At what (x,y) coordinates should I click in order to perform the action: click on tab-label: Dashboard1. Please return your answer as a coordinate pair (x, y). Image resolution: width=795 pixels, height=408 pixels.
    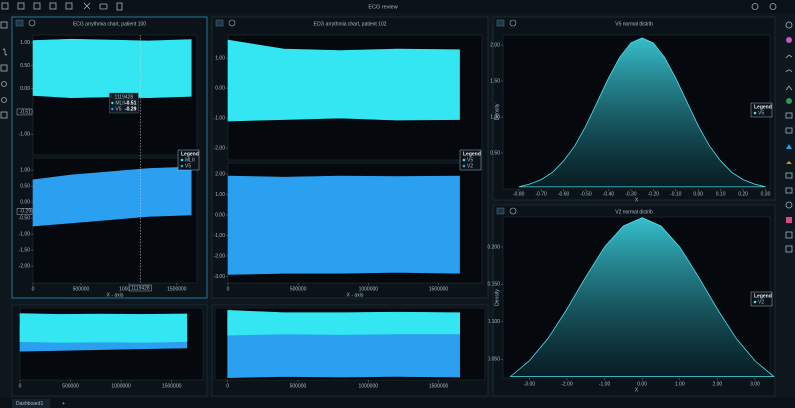
    Looking at the image, I should click on (29, 404).